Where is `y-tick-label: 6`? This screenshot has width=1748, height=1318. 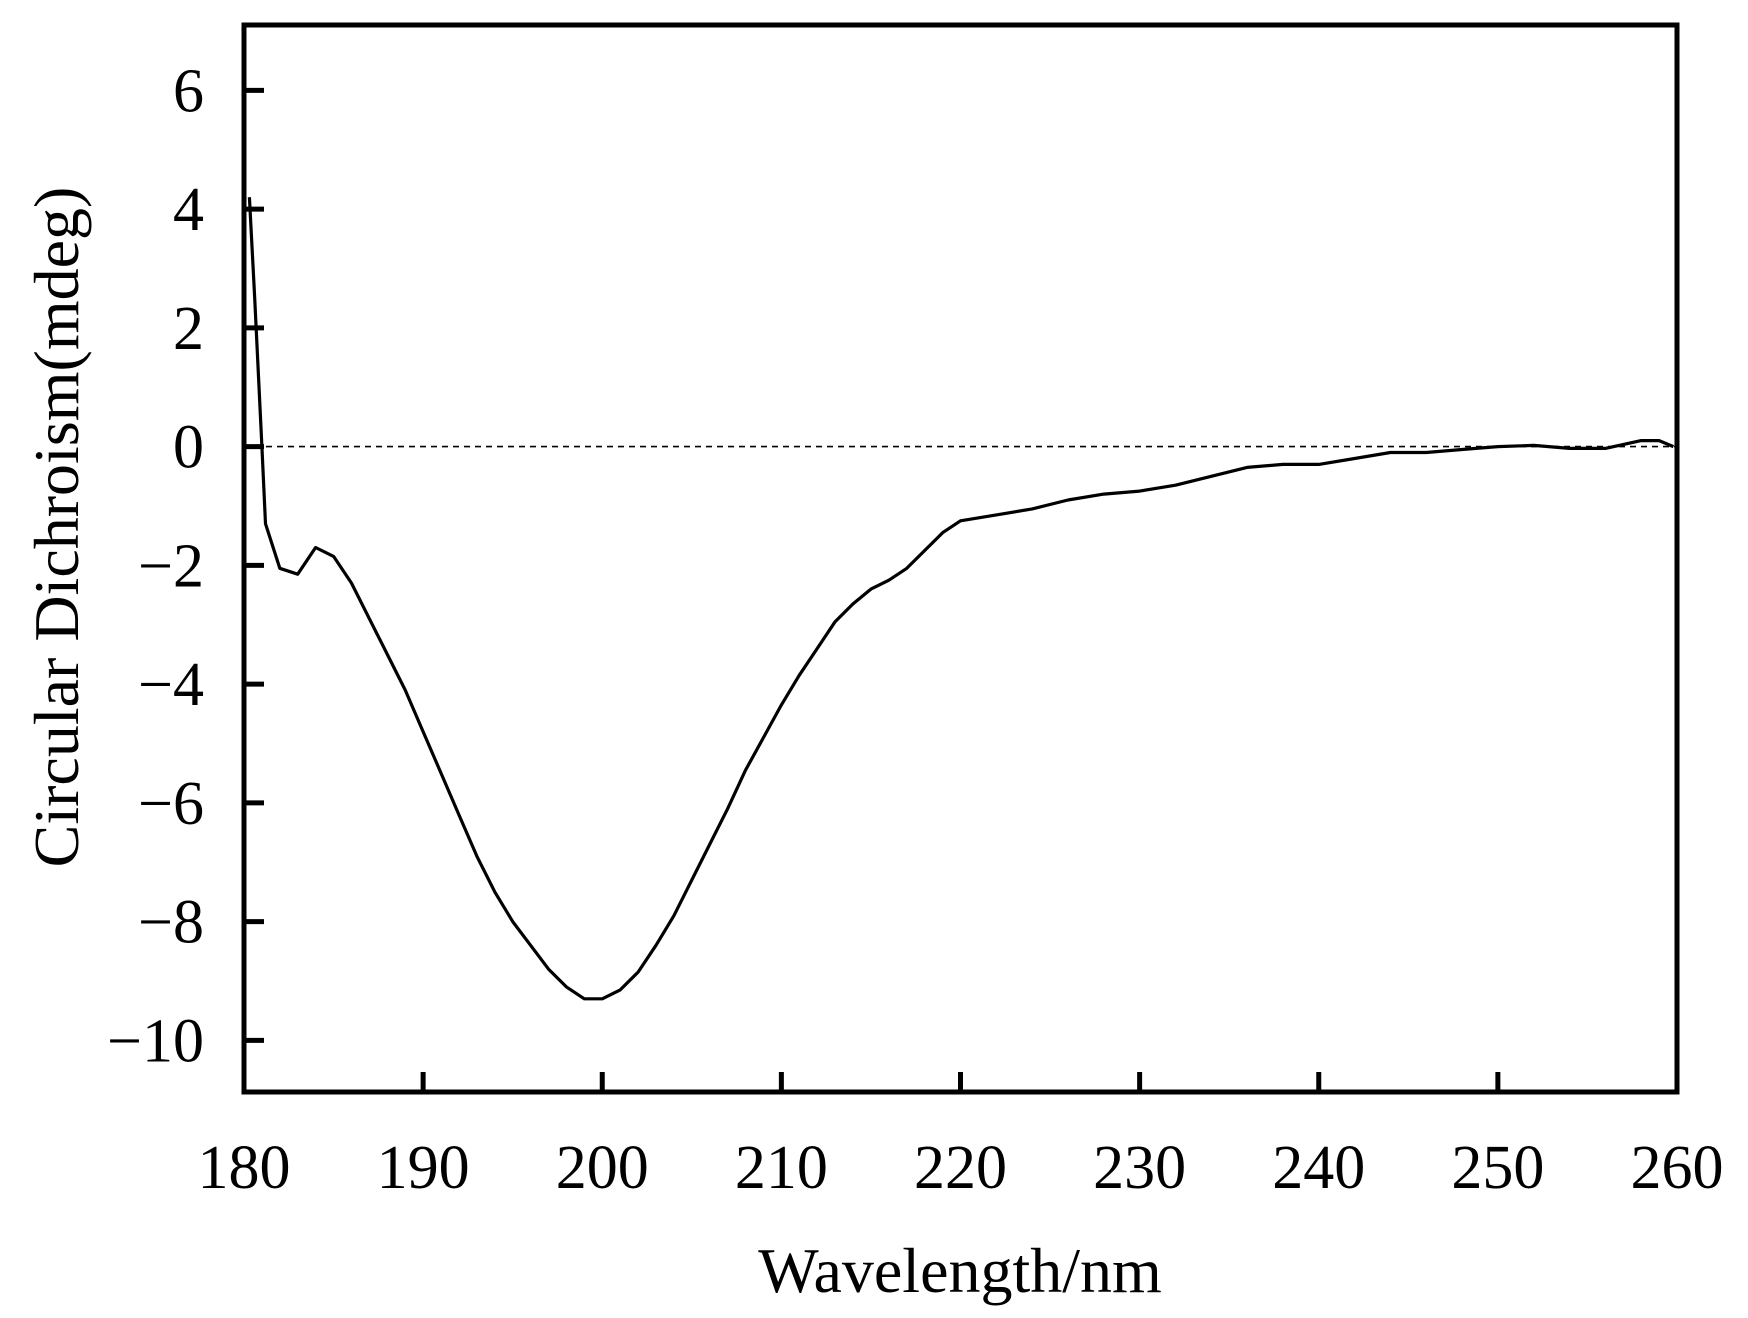
y-tick-label: 6 is located at coordinates (188, 91).